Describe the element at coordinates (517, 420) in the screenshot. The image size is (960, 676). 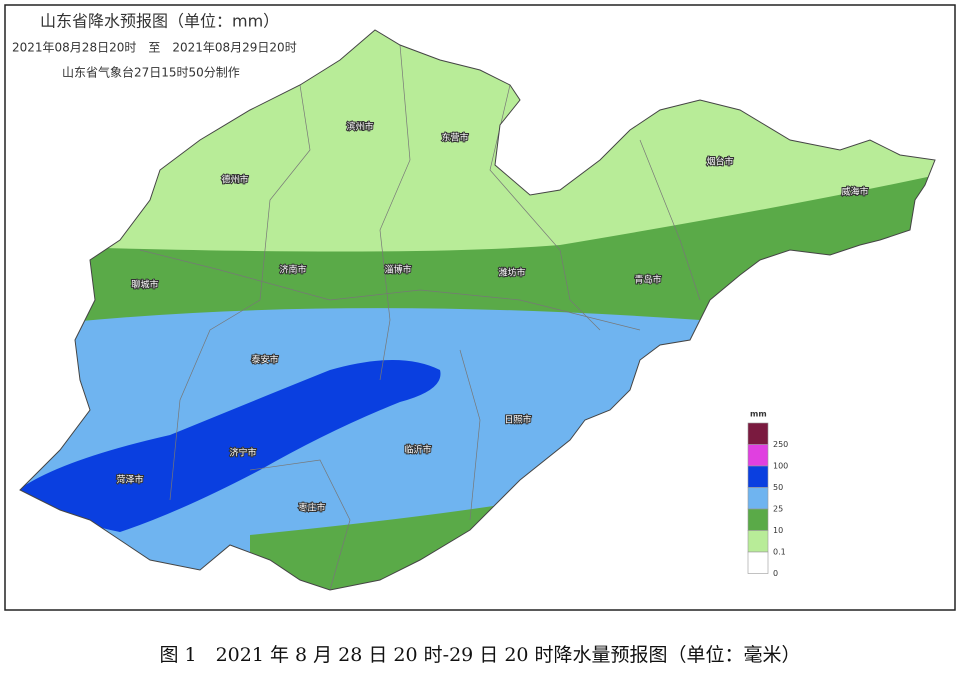
I see `city-label: 日照市` at that location.